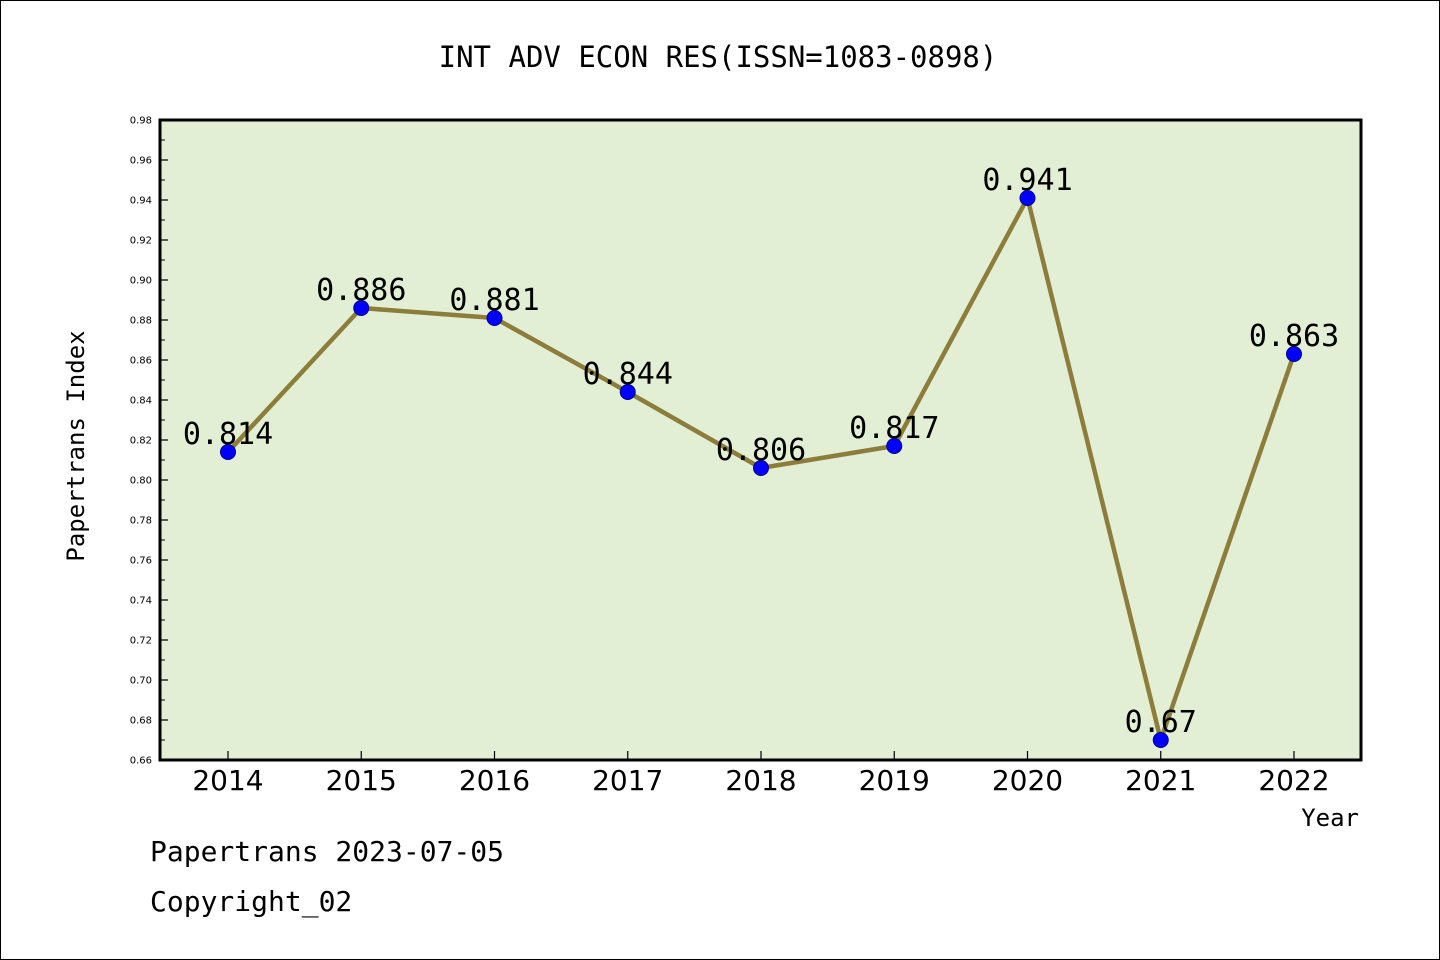 The width and height of the screenshot is (1440, 960). Describe the element at coordinates (627, 780) in the screenshot. I see `x-tick-label: 2017` at that location.